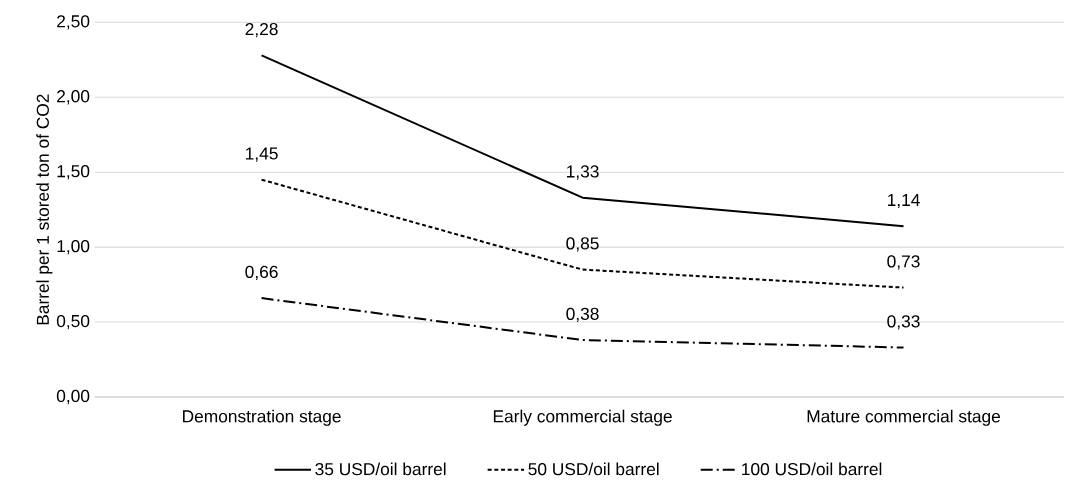 The height and width of the screenshot is (493, 1078). Describe the element at coordinates (903, 201) in the screenshot. I see `data-label: 1,14` at that location.